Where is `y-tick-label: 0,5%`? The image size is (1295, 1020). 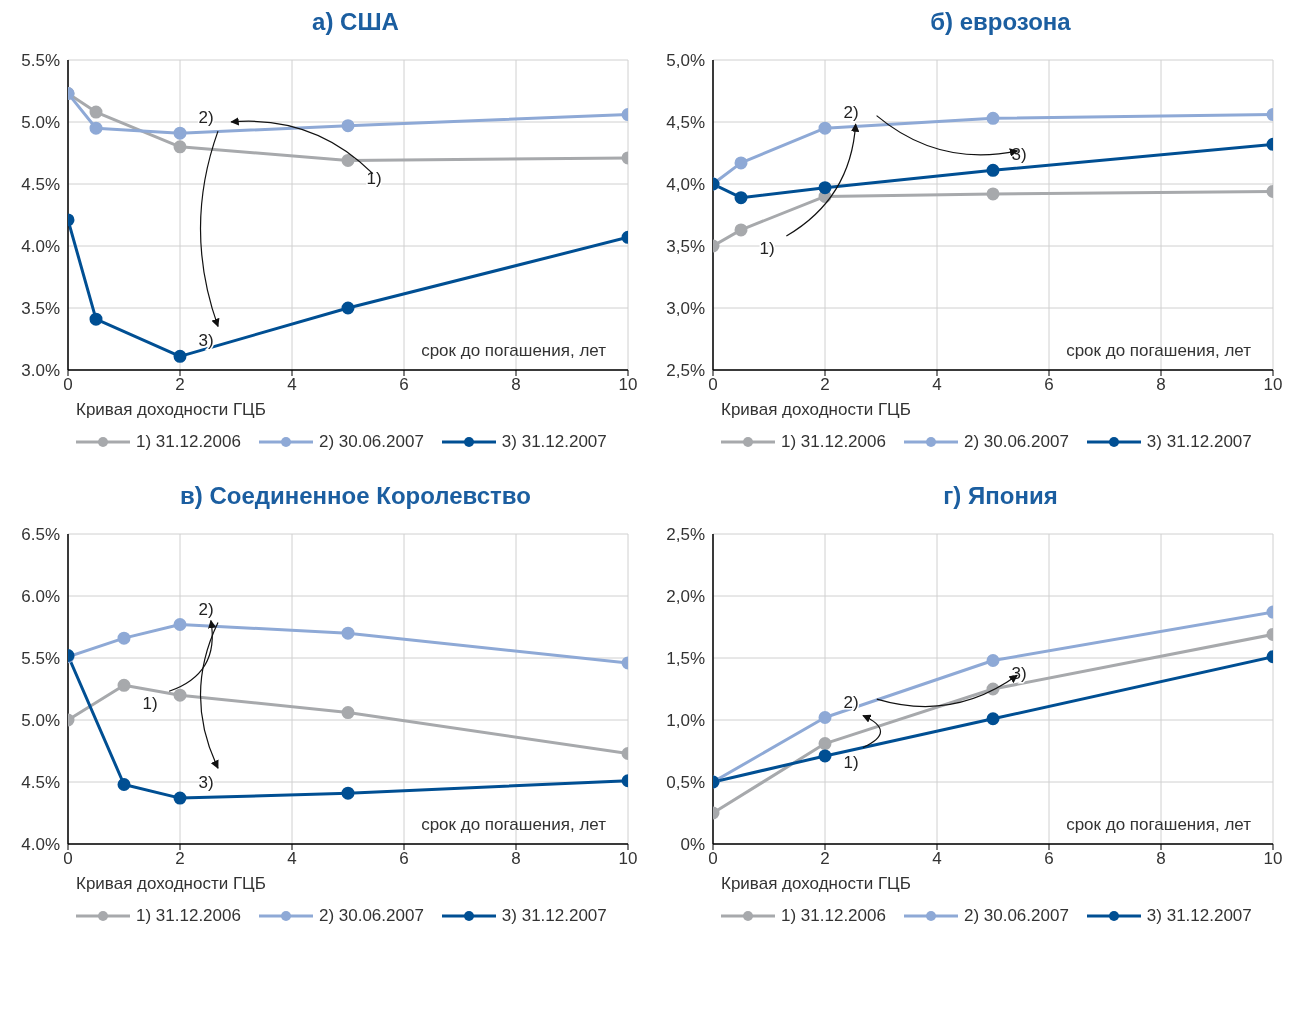
y-tick-label: 0,5% is located at coordinates (685, 783).